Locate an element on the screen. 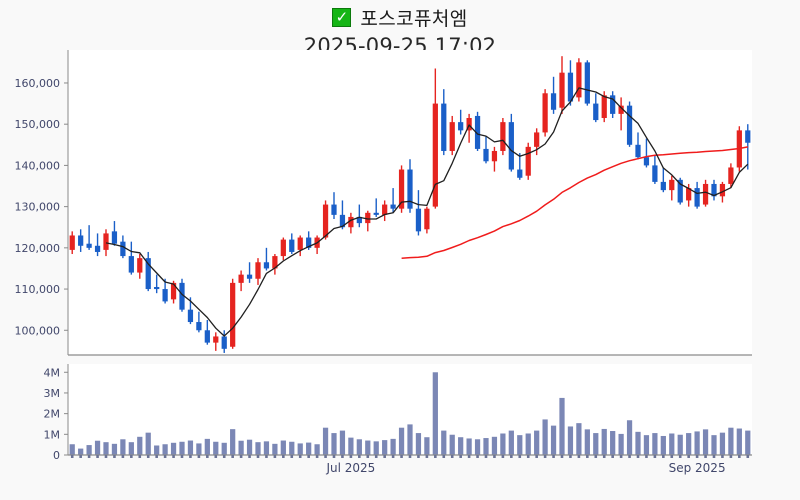  price-axis-label: 140,000 is located at coordinates (38, 165).